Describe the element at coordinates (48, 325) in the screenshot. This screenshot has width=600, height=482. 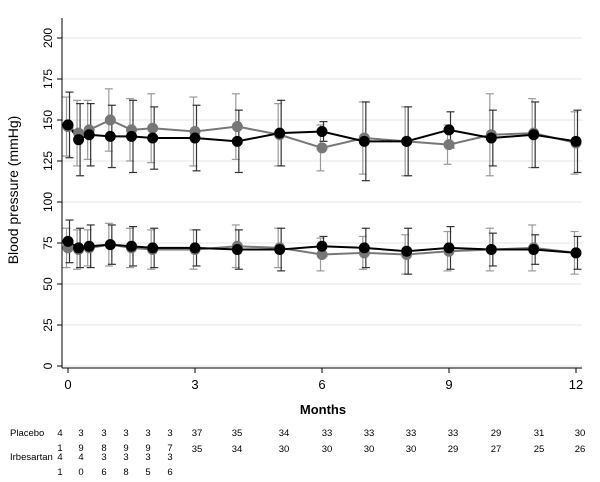
I see `y-tick-label: 25` at that location.